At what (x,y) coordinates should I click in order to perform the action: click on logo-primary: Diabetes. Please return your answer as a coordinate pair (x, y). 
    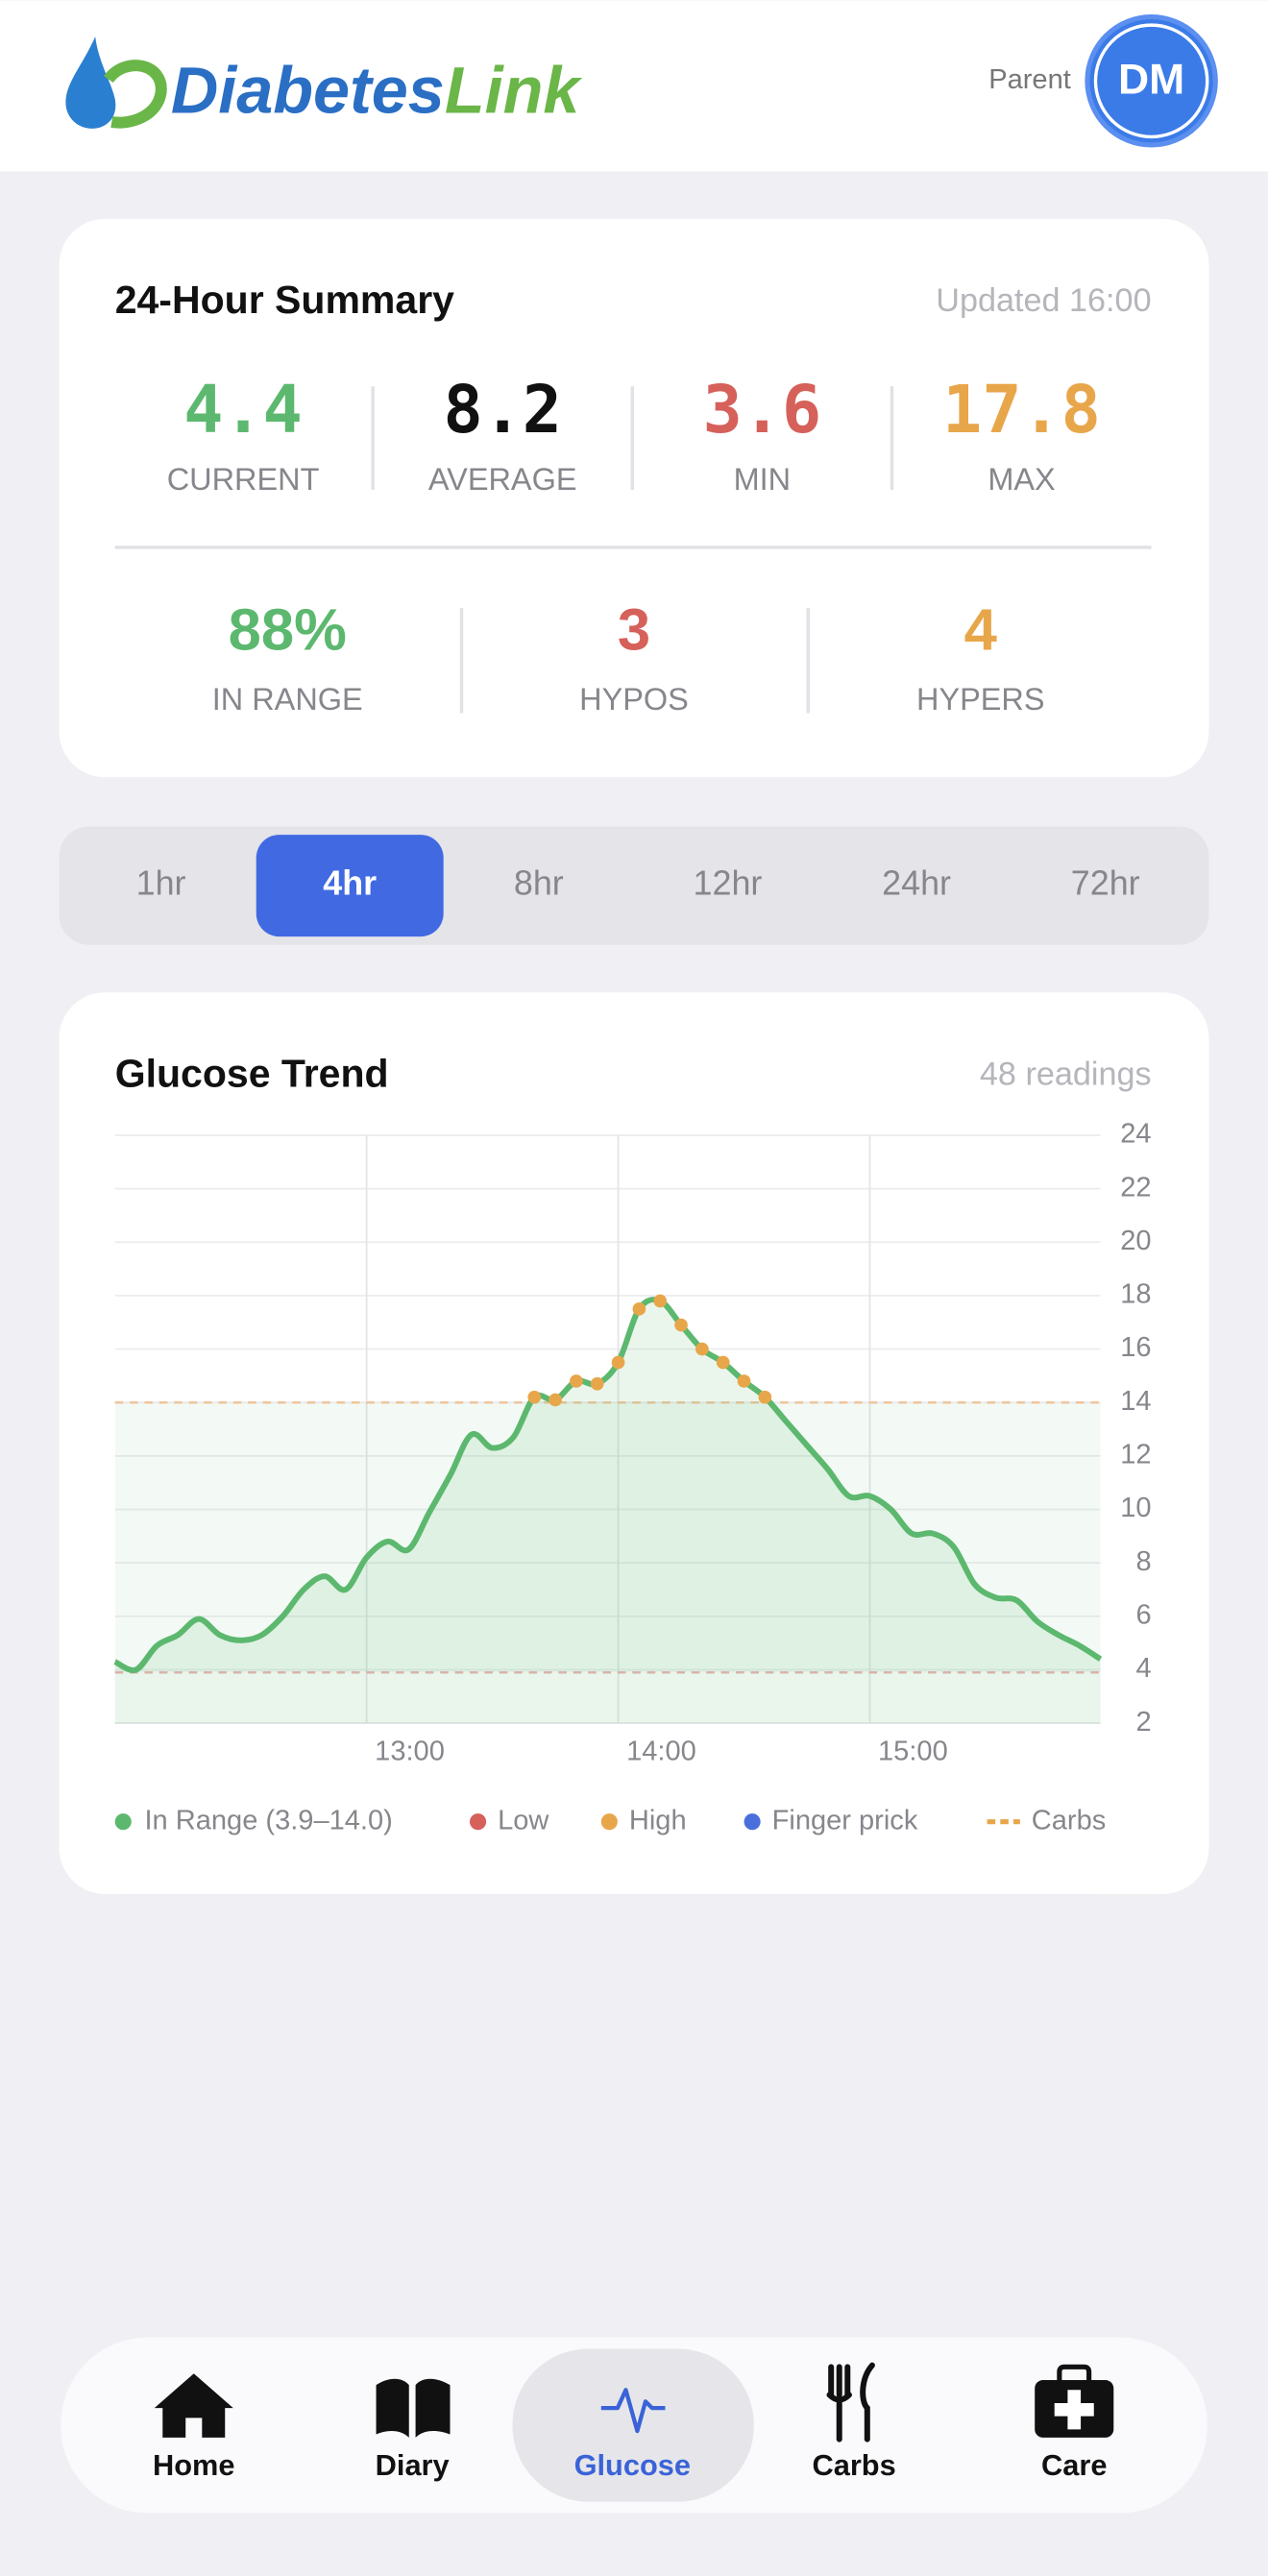
    Looking at the image, I should click on (308, 91).